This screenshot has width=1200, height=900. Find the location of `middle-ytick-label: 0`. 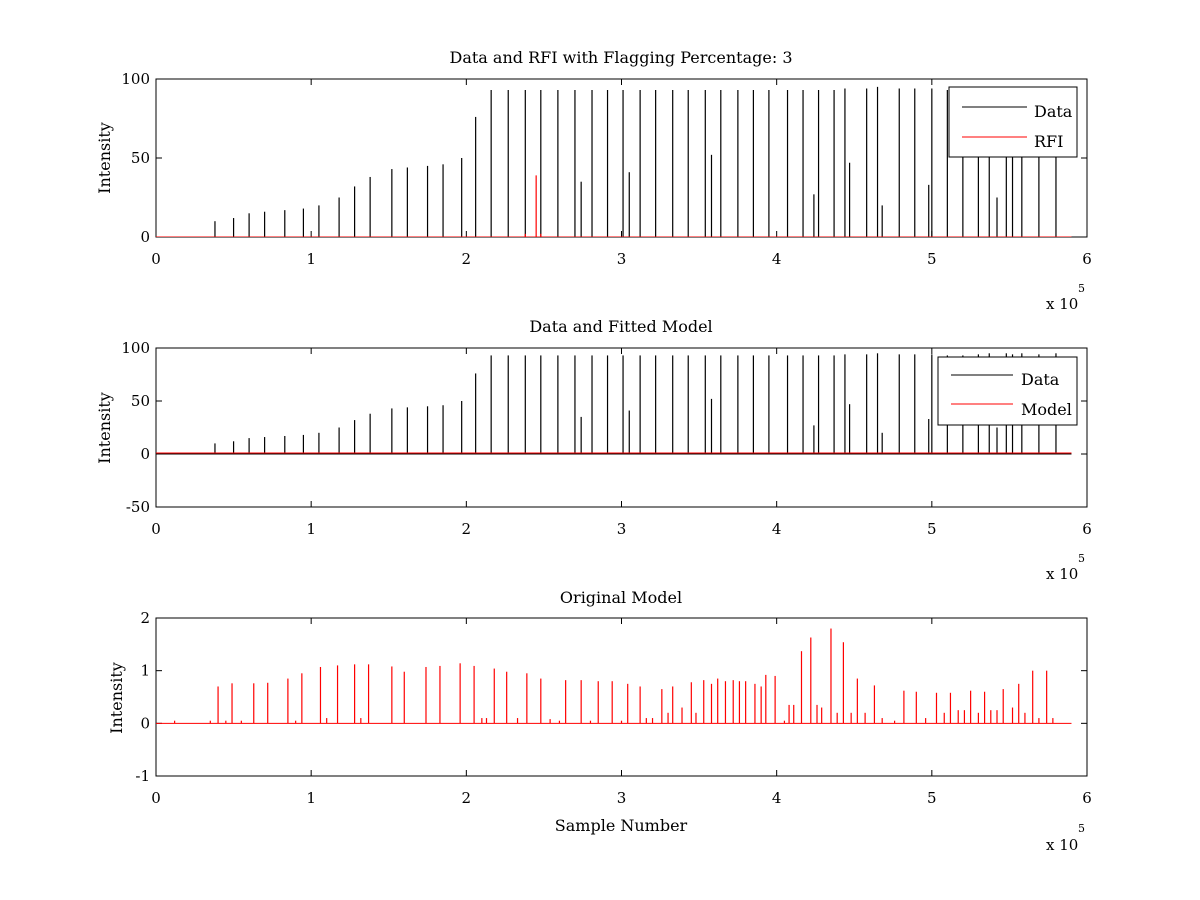

middle-ytick-label: 0 is located at coordinates (145, 454).